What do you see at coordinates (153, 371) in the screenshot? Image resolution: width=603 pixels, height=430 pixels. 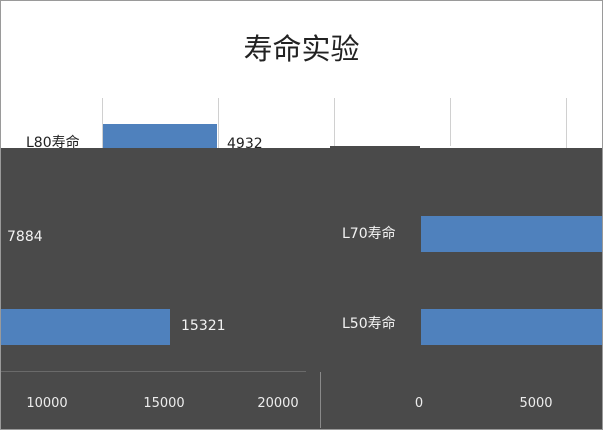 I see `axis-baseline` at bounding box center [153, 371].